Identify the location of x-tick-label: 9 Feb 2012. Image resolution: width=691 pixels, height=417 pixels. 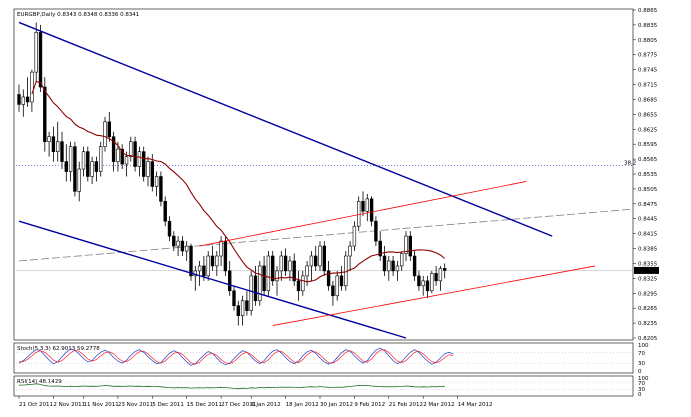
(369, 405).